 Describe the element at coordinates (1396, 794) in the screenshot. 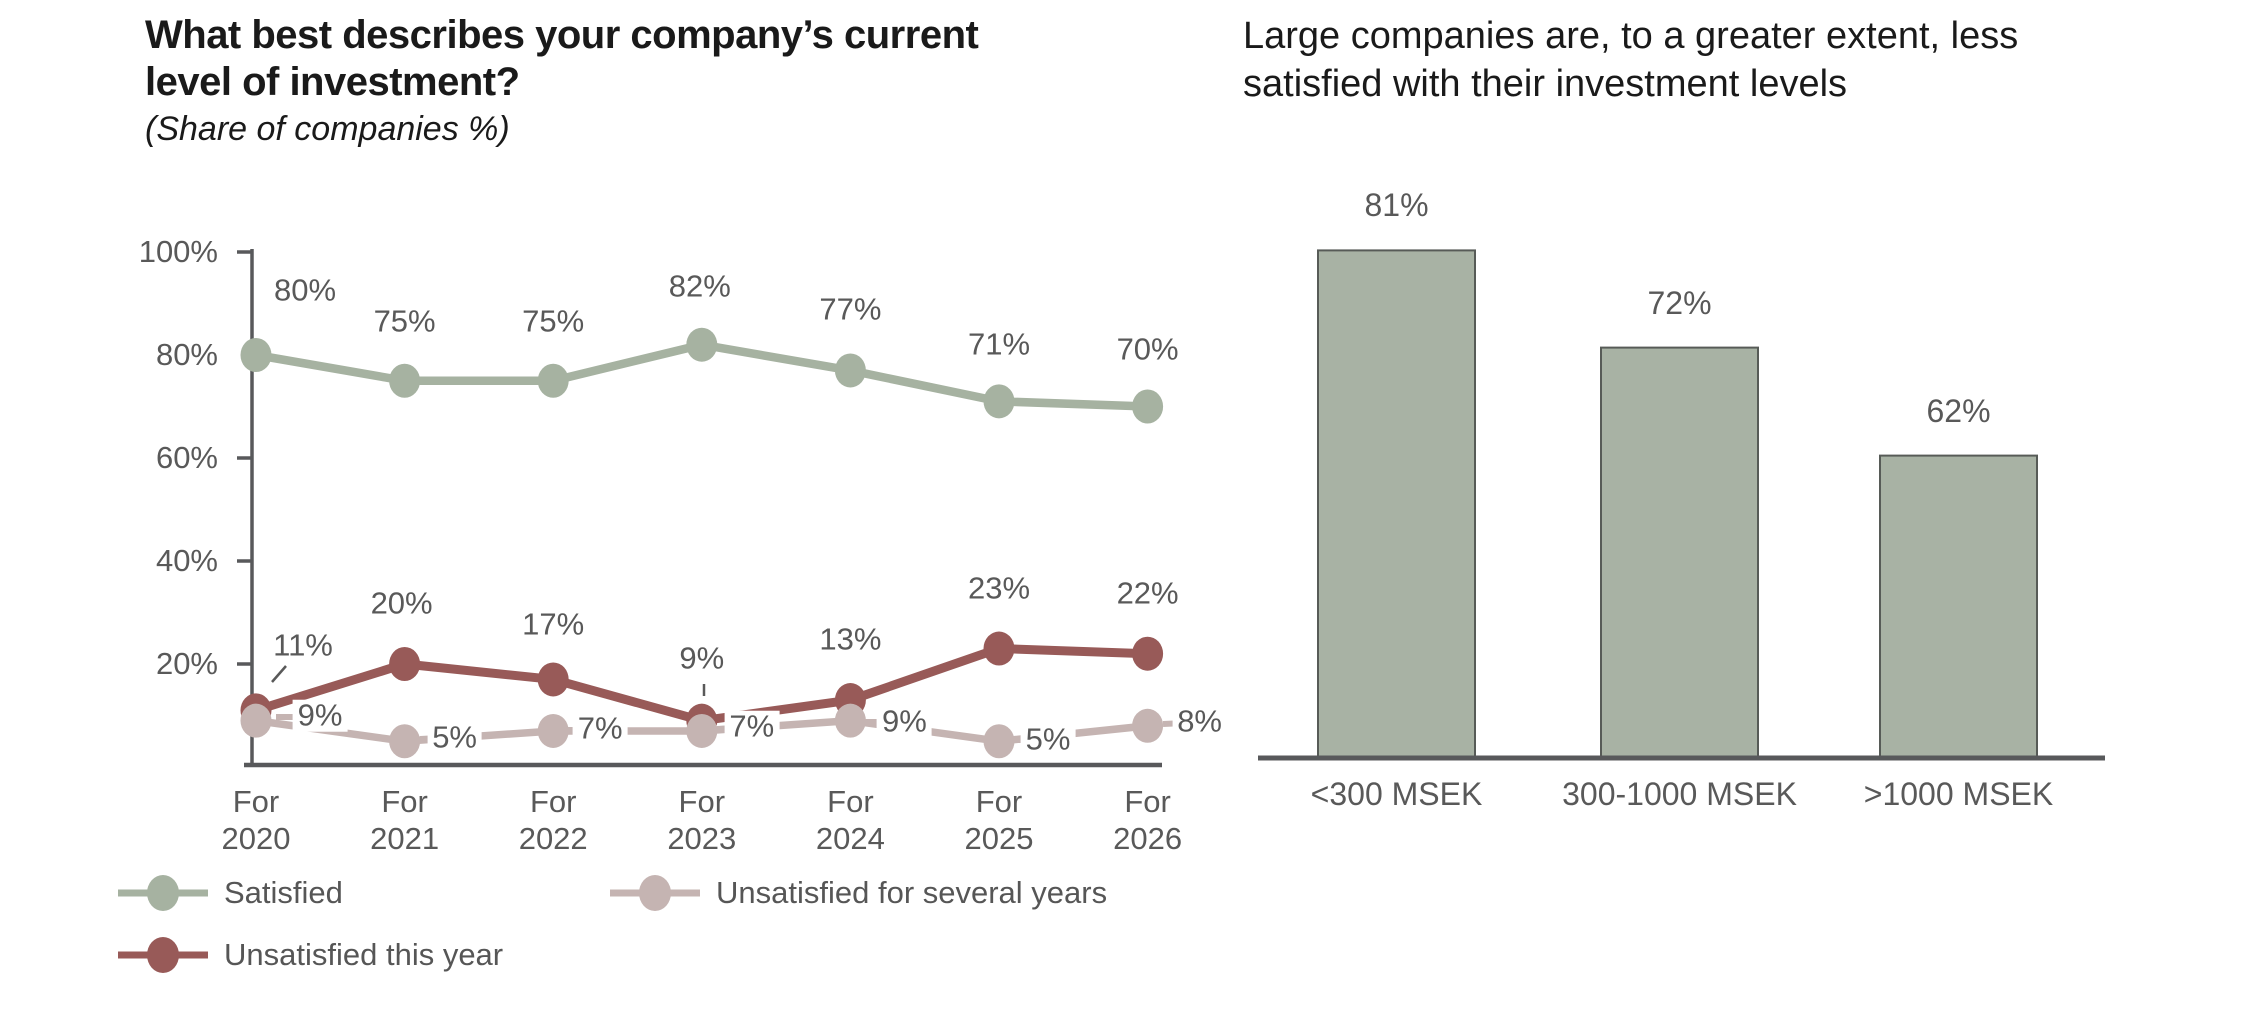

I see `bar-category-label: <300 MSEK` at that location.